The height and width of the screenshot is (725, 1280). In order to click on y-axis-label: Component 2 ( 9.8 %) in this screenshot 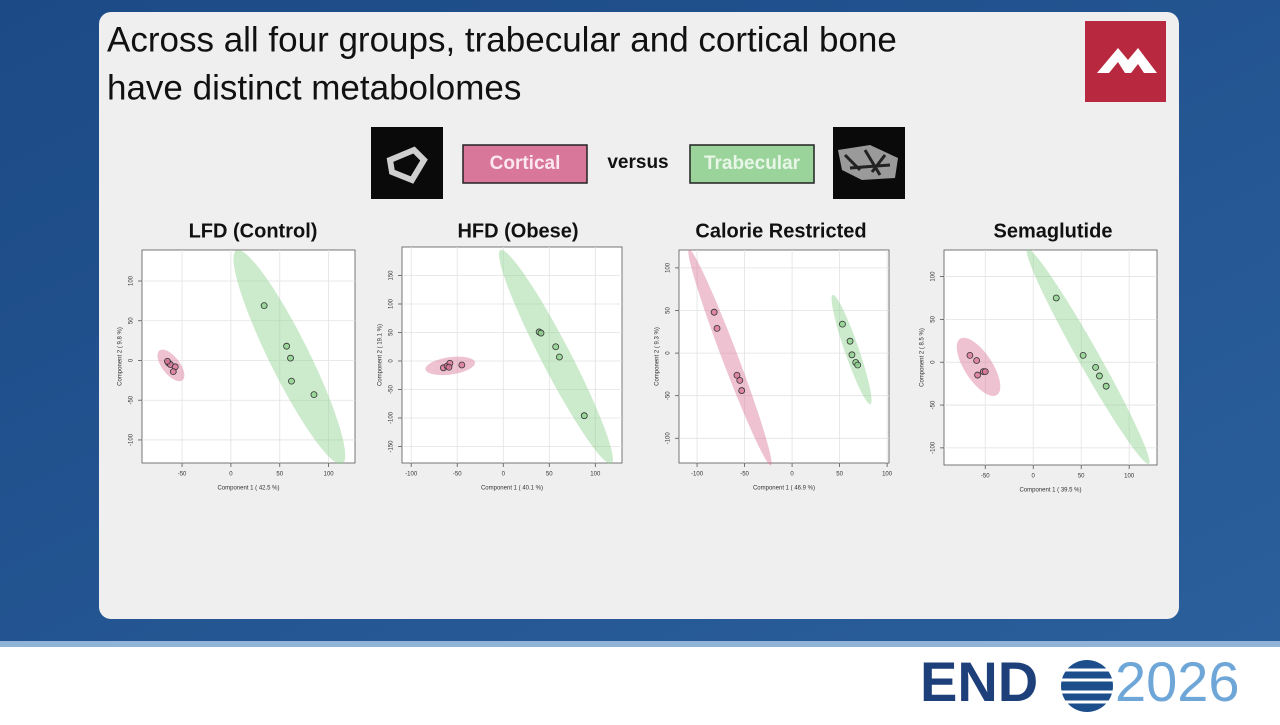, I will do `click(121, 356)`.